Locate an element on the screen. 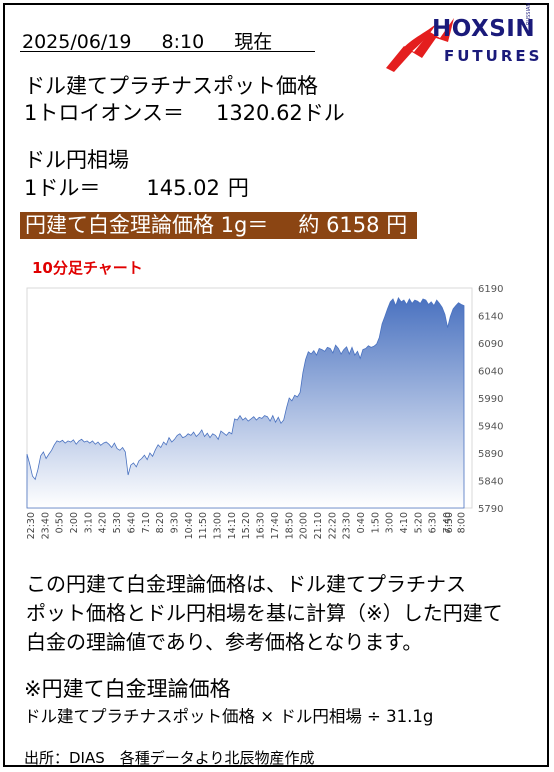 Image resolution: width=554 pixels, height=772 pixels. usdjpy-unit-label: 1ドル＝ is located at coordinates (62, 188).